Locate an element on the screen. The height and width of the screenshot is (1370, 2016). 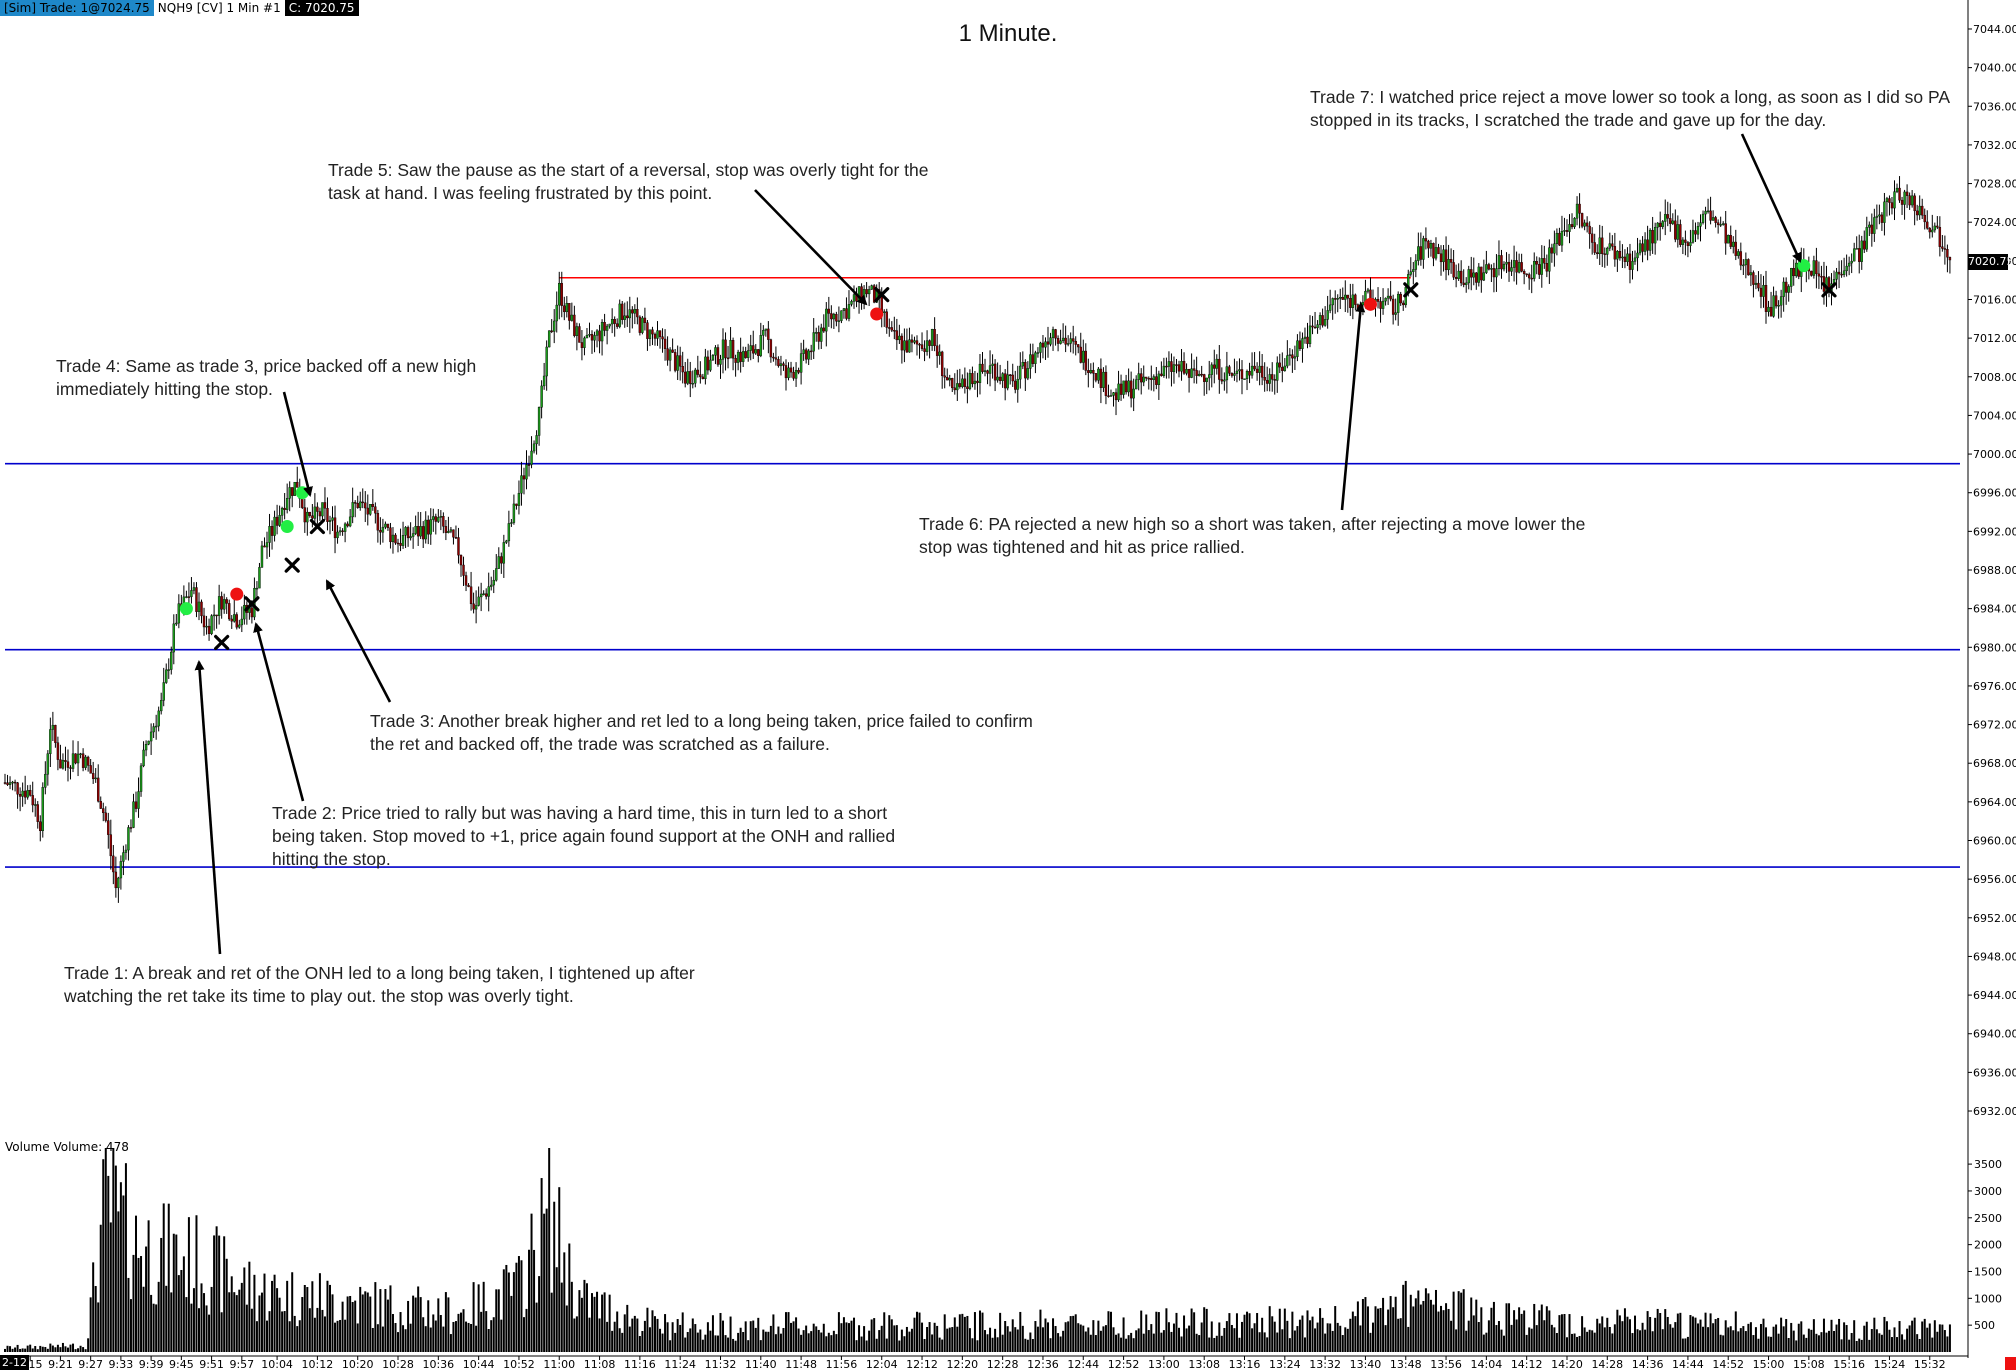
price-tick-label: 7000.00 is located at coordinates (1994, 454).